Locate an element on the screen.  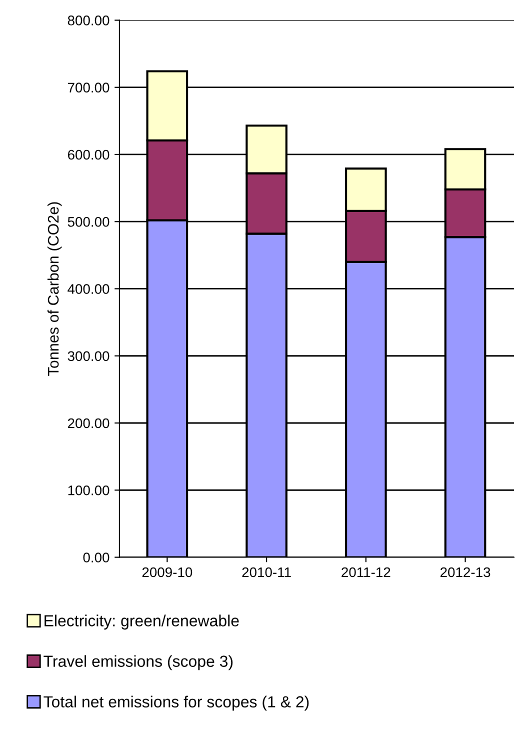
x-tick-label: 2011-12 is located at coordinates (366, 572).